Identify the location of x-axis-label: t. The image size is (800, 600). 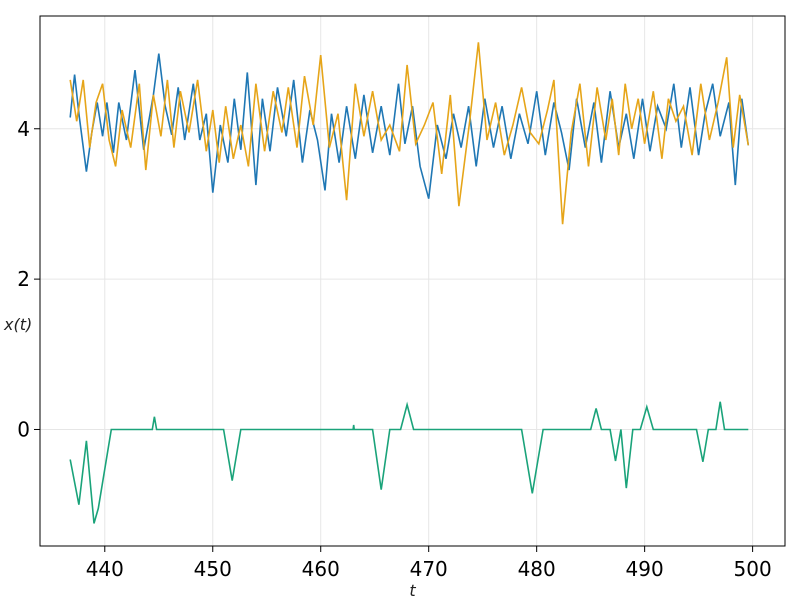
(412, 590).